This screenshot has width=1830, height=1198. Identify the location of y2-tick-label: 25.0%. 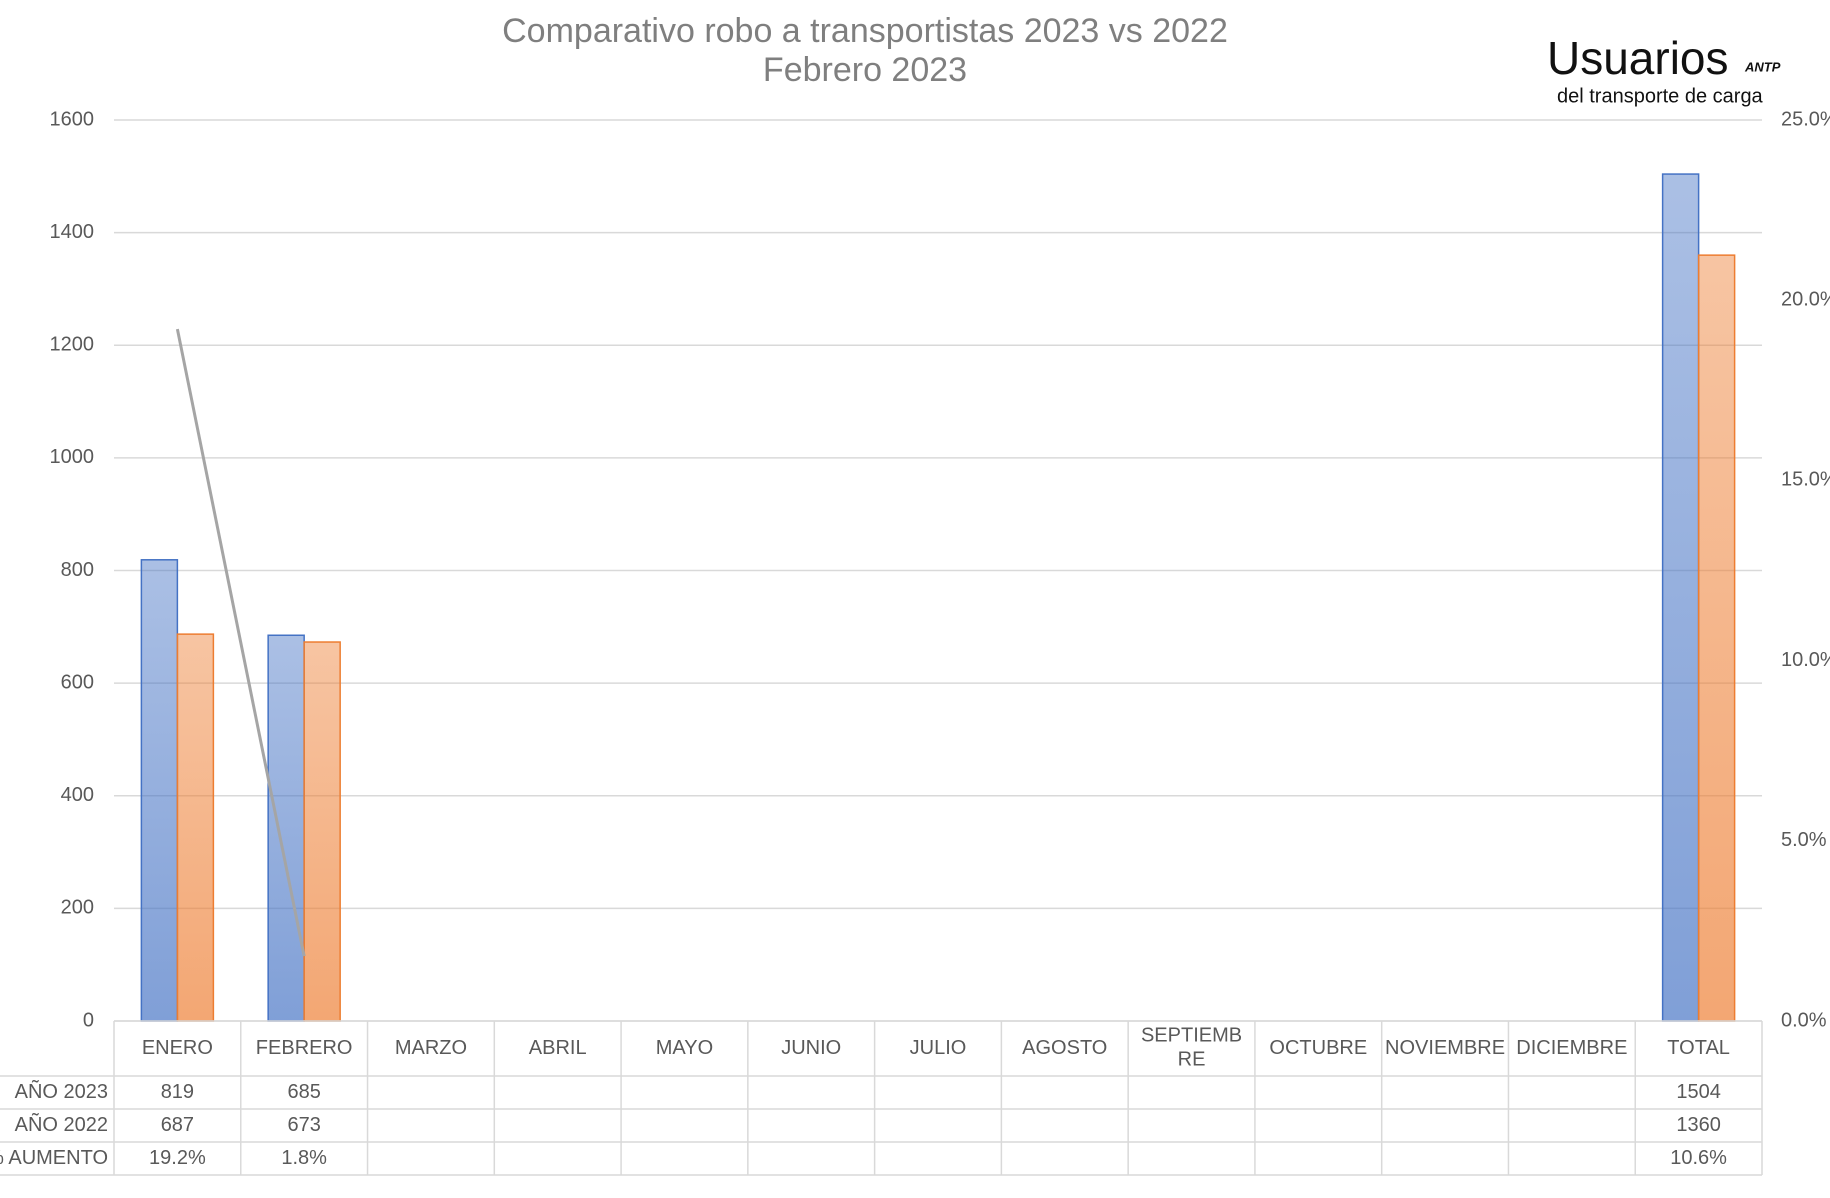
(1805, 119).